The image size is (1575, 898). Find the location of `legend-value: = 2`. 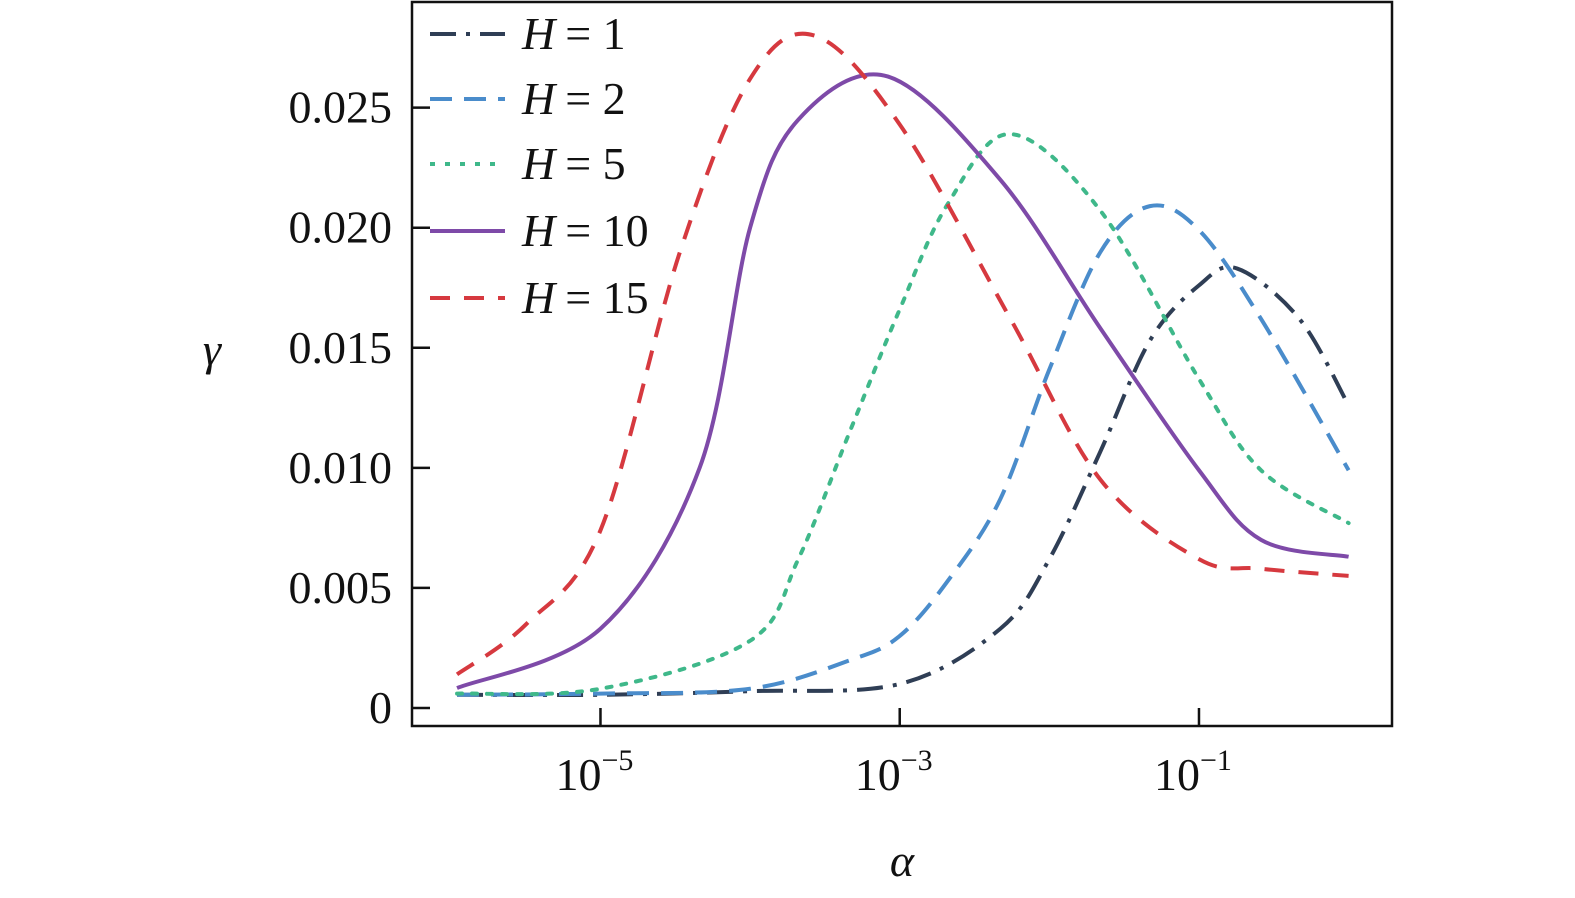

legend-value: = 2 is located at coordinates (595, 98).